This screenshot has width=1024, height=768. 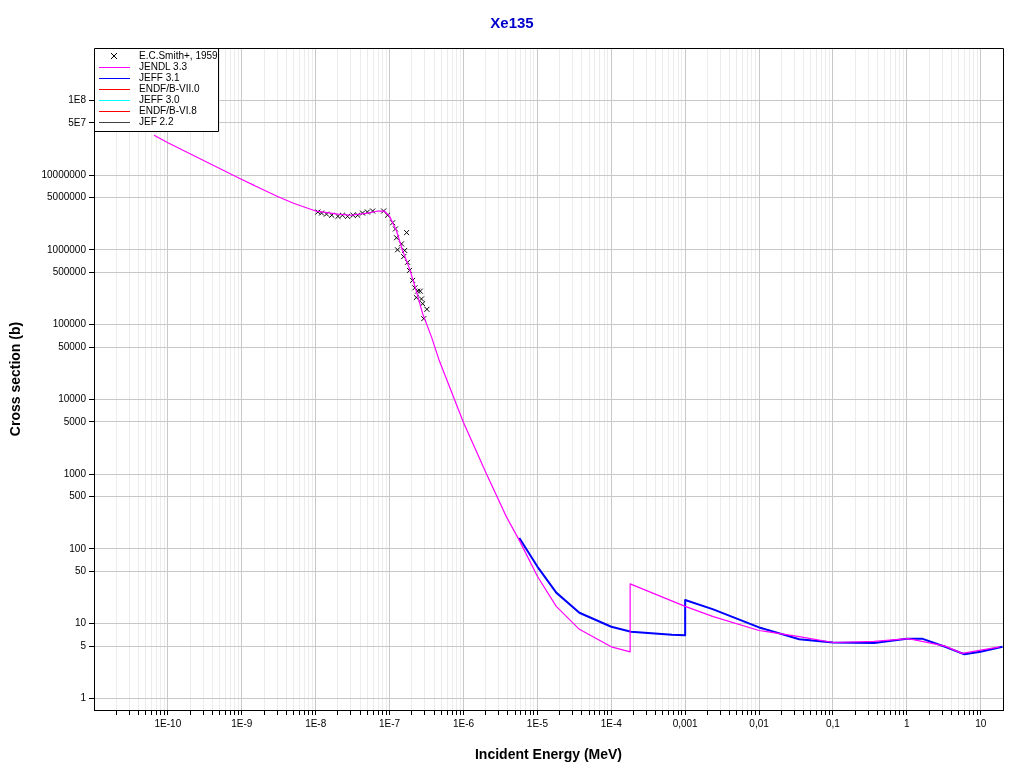 What do you see at coordinates (981, 723) in the screenshot?
I see `x-tick-label: 10` at bounding box center [981, 723].